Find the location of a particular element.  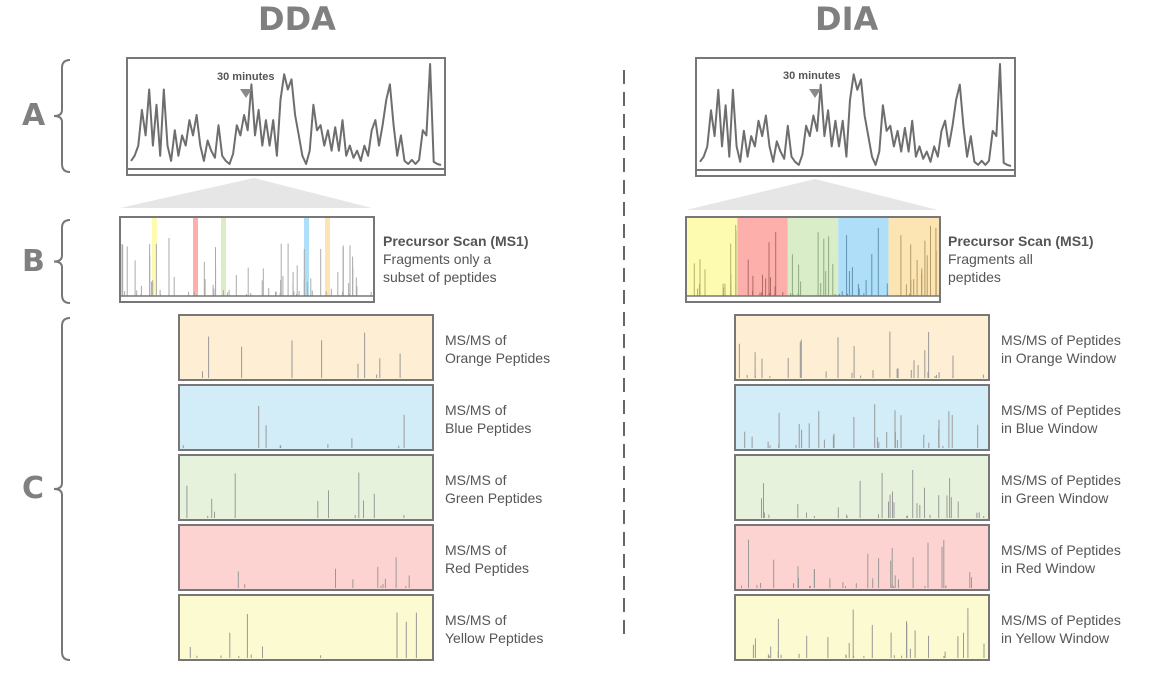

dda-msms-caption: MS/MS of Green Peptides is located at coordinates (493, 489).